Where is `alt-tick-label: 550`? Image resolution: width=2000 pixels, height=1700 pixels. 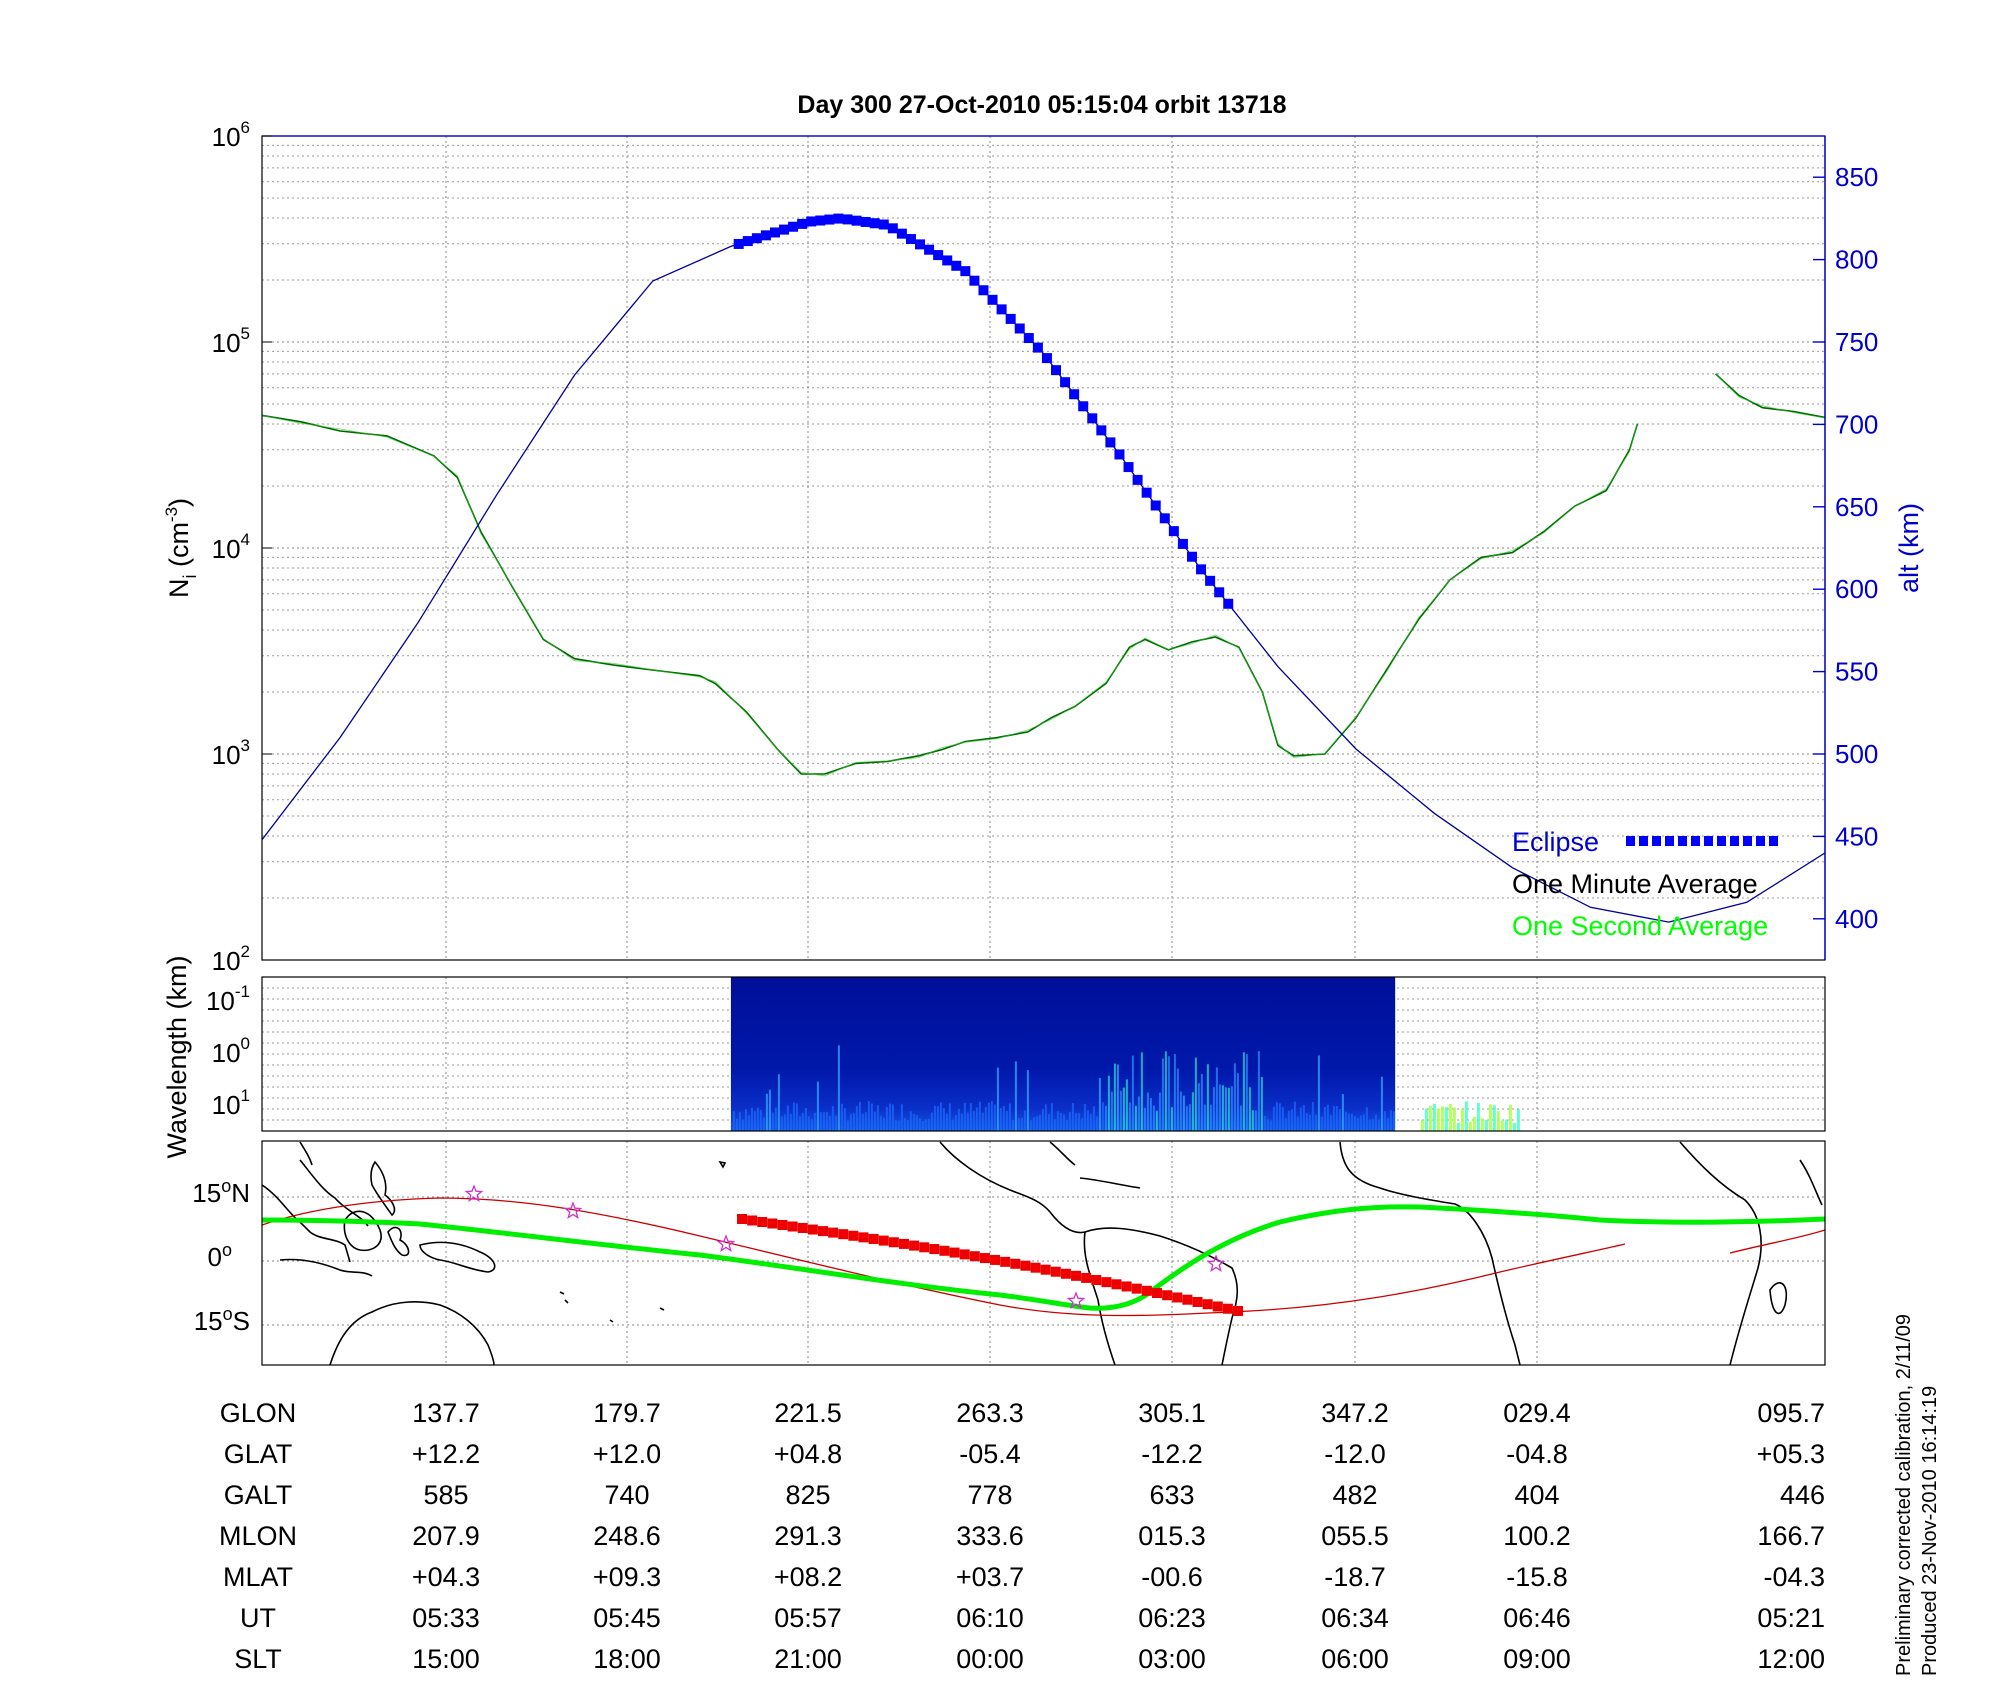 alt-tick-label: 550 is located at coordinates (1856, 672).